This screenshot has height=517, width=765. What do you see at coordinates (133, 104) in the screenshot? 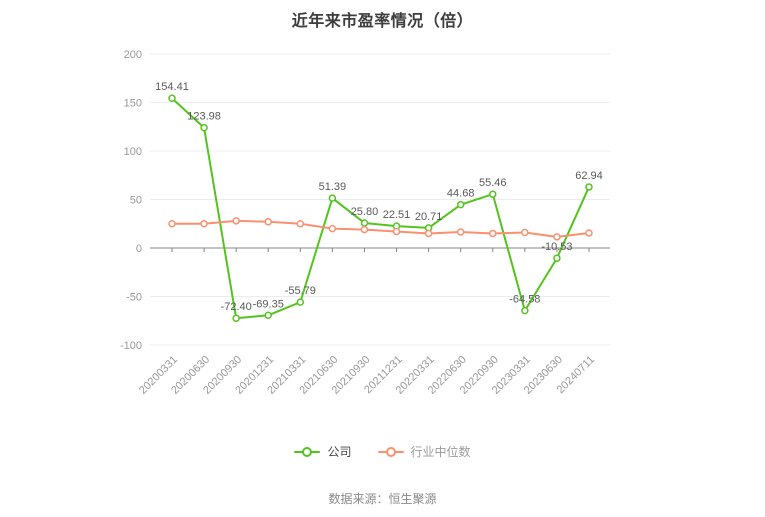
I see `y-axis-label: 150` at bounding box center [133, 104].